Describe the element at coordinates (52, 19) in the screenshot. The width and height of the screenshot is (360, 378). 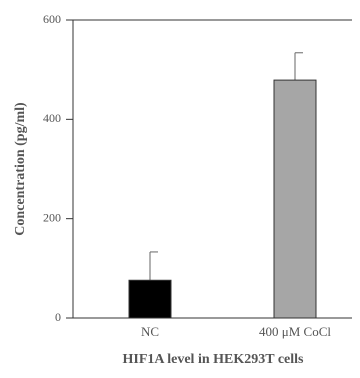
I see `y-tick-label-3: 600` at that location.